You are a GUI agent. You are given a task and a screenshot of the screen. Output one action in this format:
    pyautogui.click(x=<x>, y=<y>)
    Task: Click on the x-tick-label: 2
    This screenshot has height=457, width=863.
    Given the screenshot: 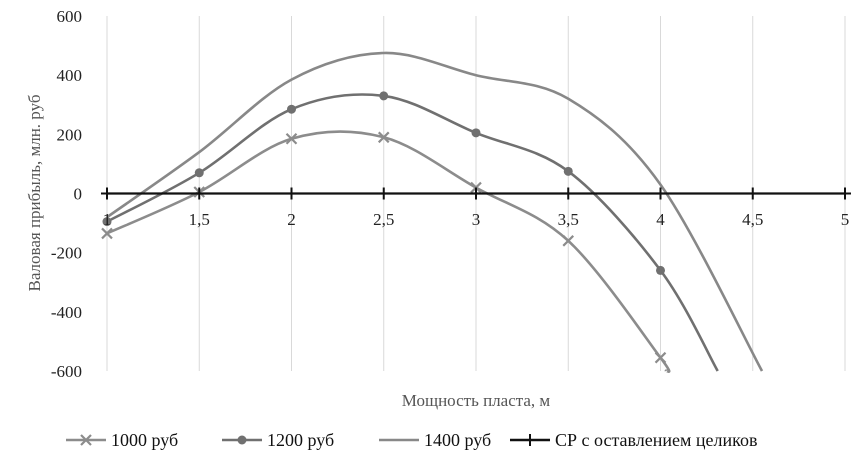 What is the action you would take?
    pyautogui.click(x=291, y=219)
    